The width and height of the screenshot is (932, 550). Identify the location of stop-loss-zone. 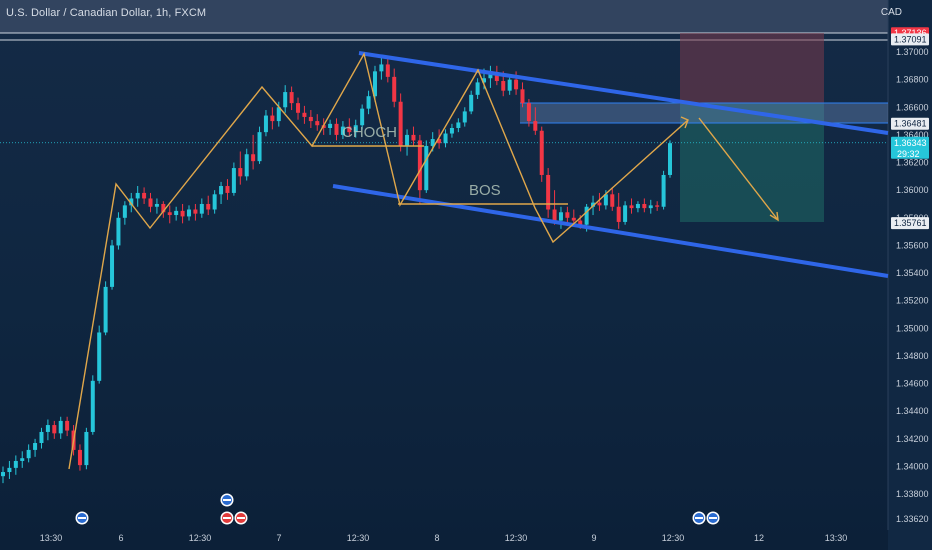
(752, 68).